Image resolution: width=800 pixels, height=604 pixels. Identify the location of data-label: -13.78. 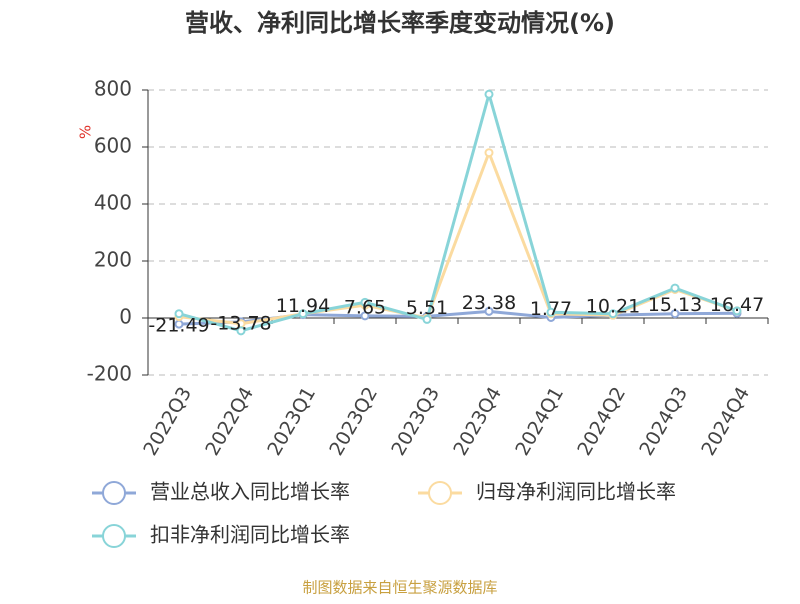
(240, 323).